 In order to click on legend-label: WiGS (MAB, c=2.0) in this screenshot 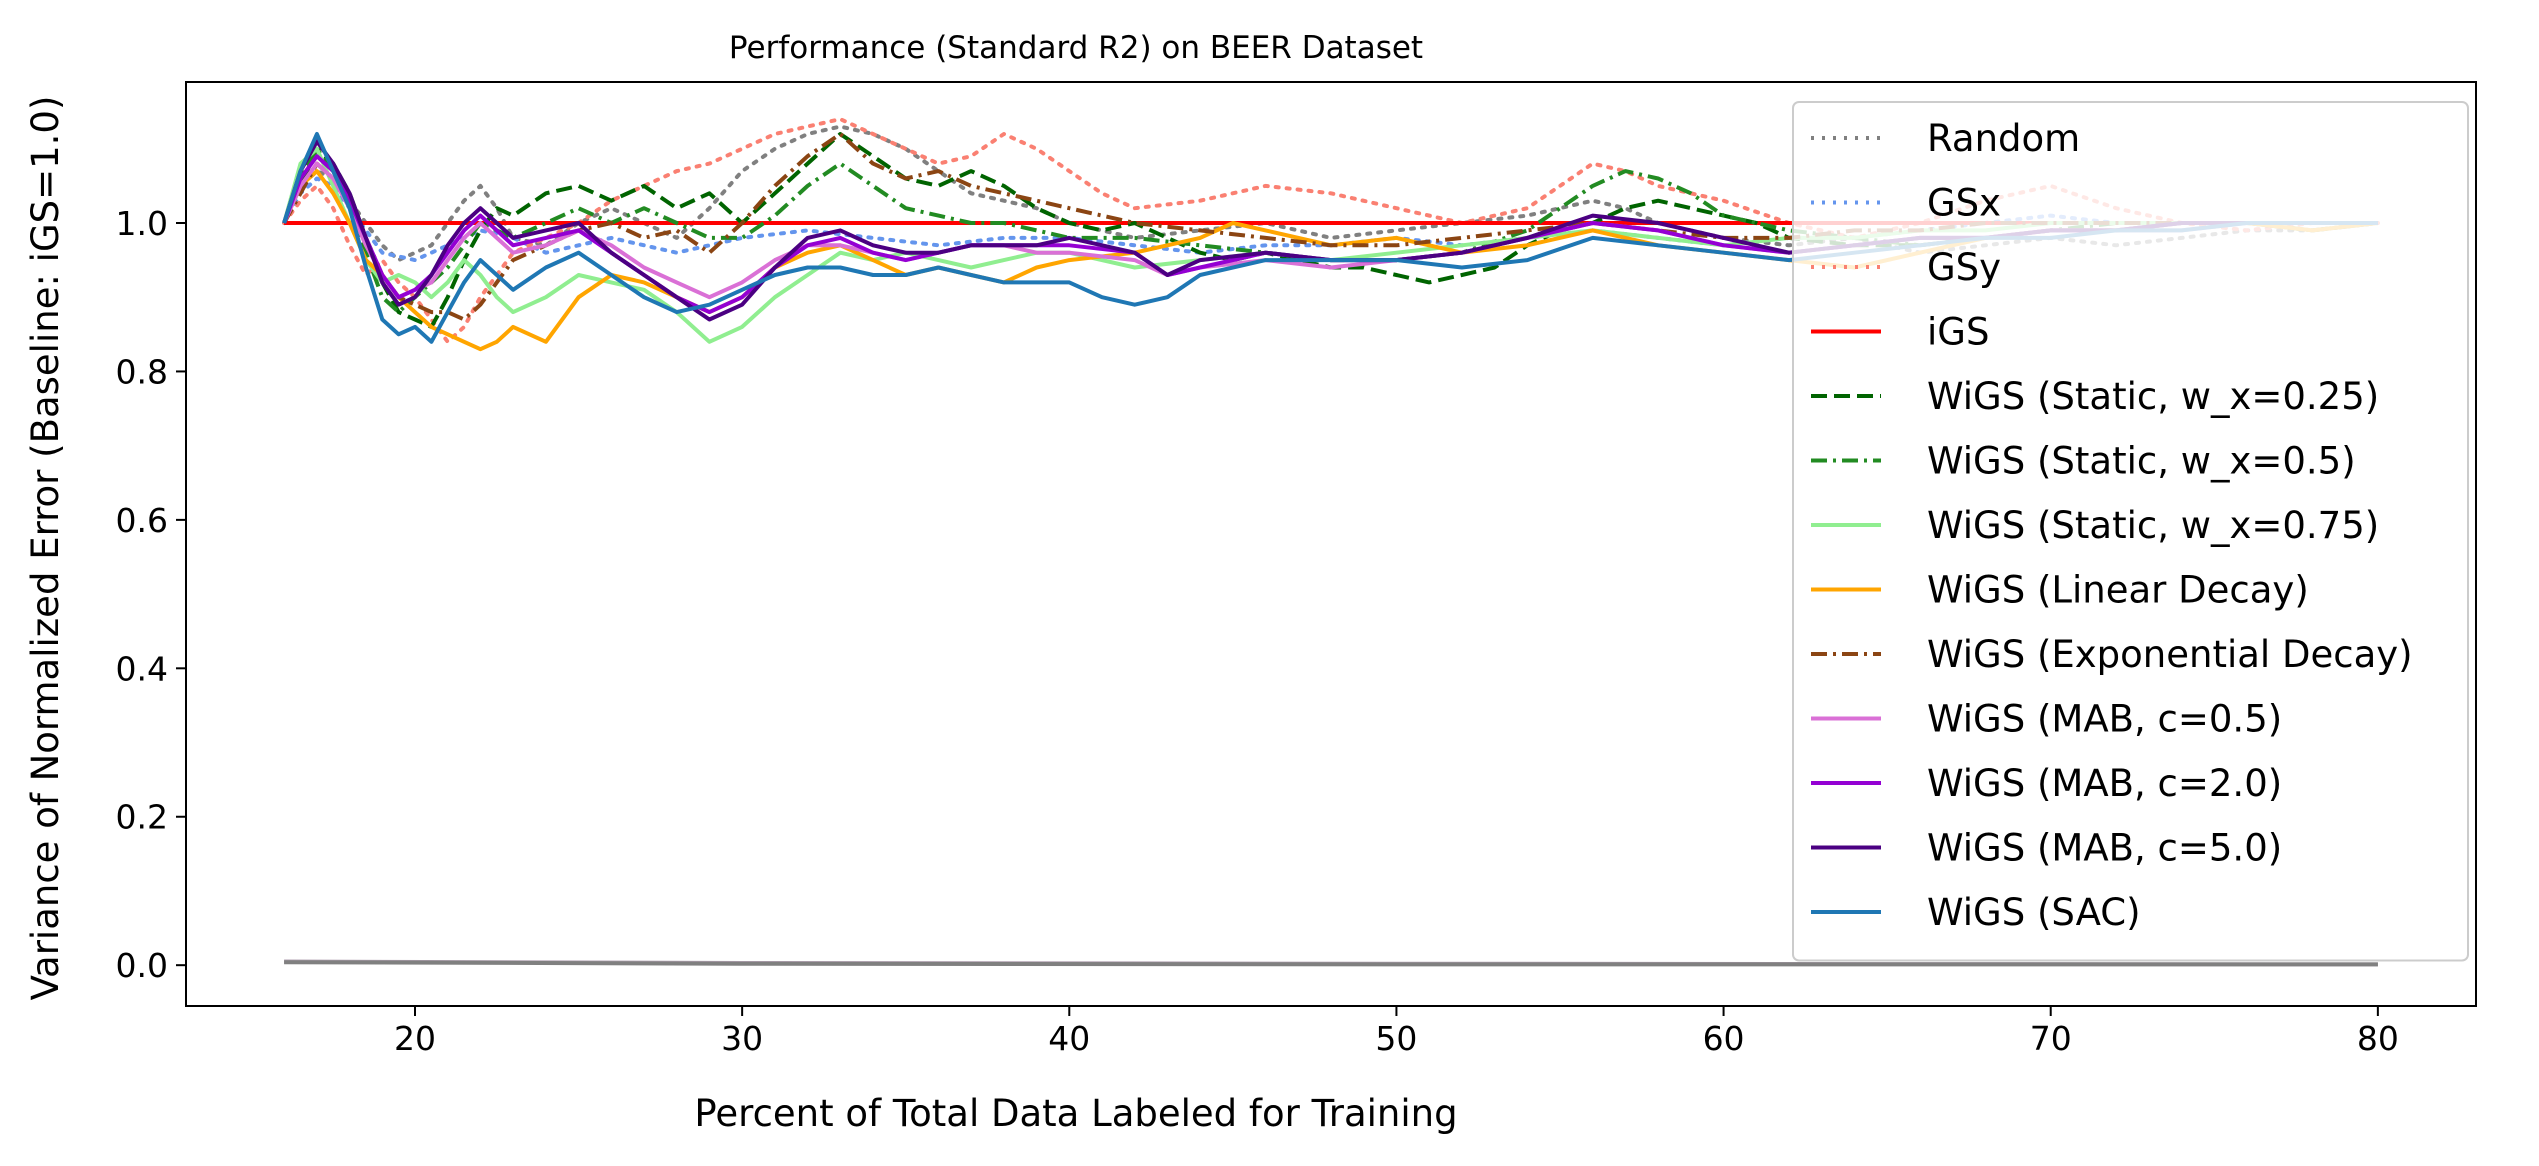, I will do `click(2104, 783)`.